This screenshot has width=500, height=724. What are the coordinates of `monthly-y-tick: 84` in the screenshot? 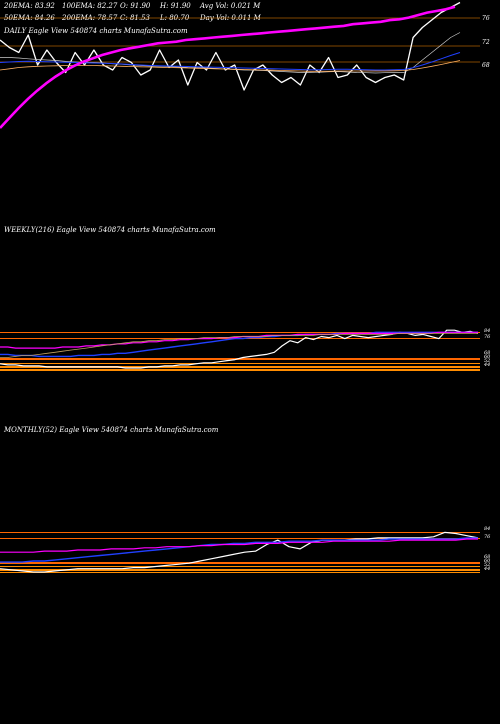 It's located at (487, 529).